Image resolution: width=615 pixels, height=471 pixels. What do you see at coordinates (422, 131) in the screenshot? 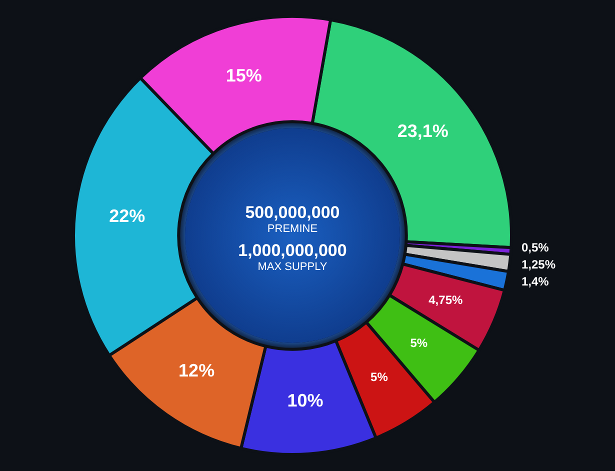
I see `data-label: 23,1%` at bounding box center [422, 131].